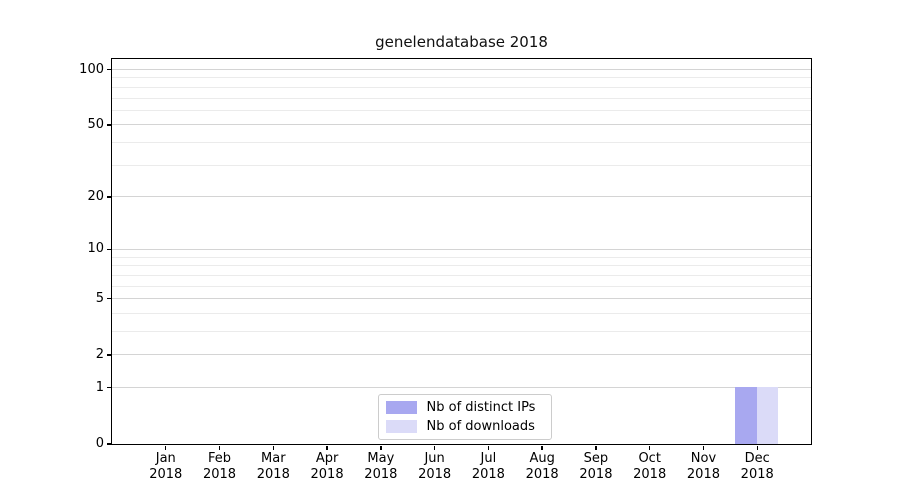 The image size is (900, 500). I want to click on x-tick-label: Oct 2018, so click(650, 467).